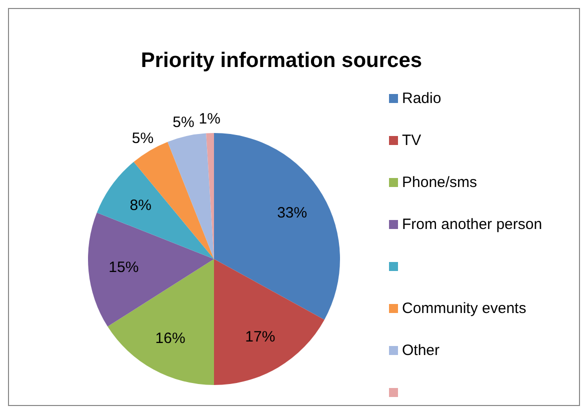  Describe the element at coordinates (464, 309) in the screenshot. I see `legend-label: Community events` at that location.